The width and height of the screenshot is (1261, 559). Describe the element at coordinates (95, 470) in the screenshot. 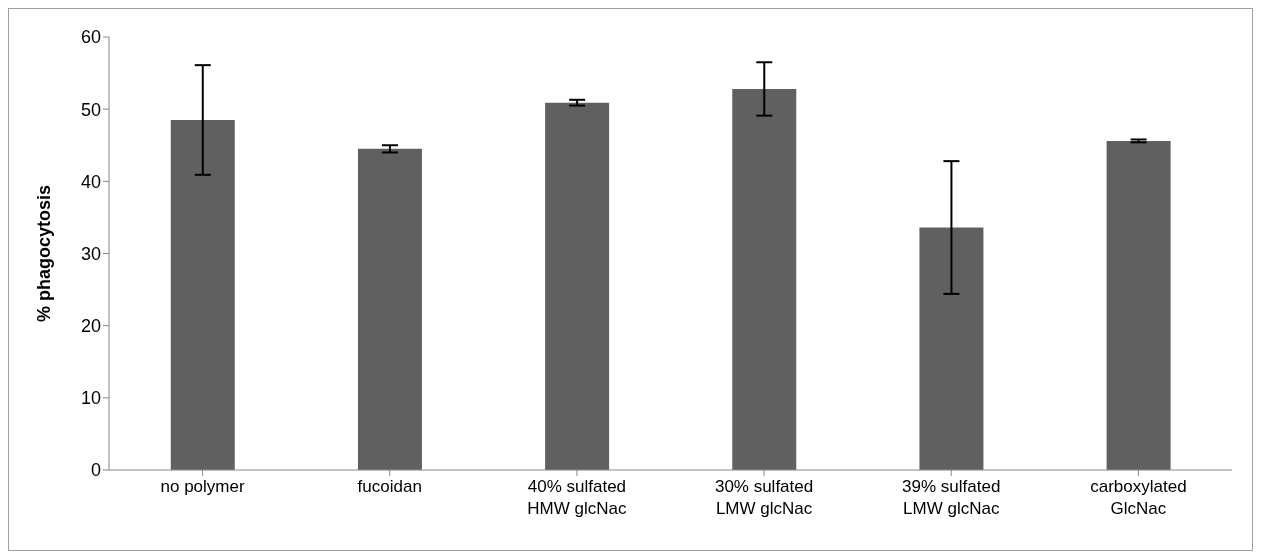

I see `y-tick-label: 0` at that location.